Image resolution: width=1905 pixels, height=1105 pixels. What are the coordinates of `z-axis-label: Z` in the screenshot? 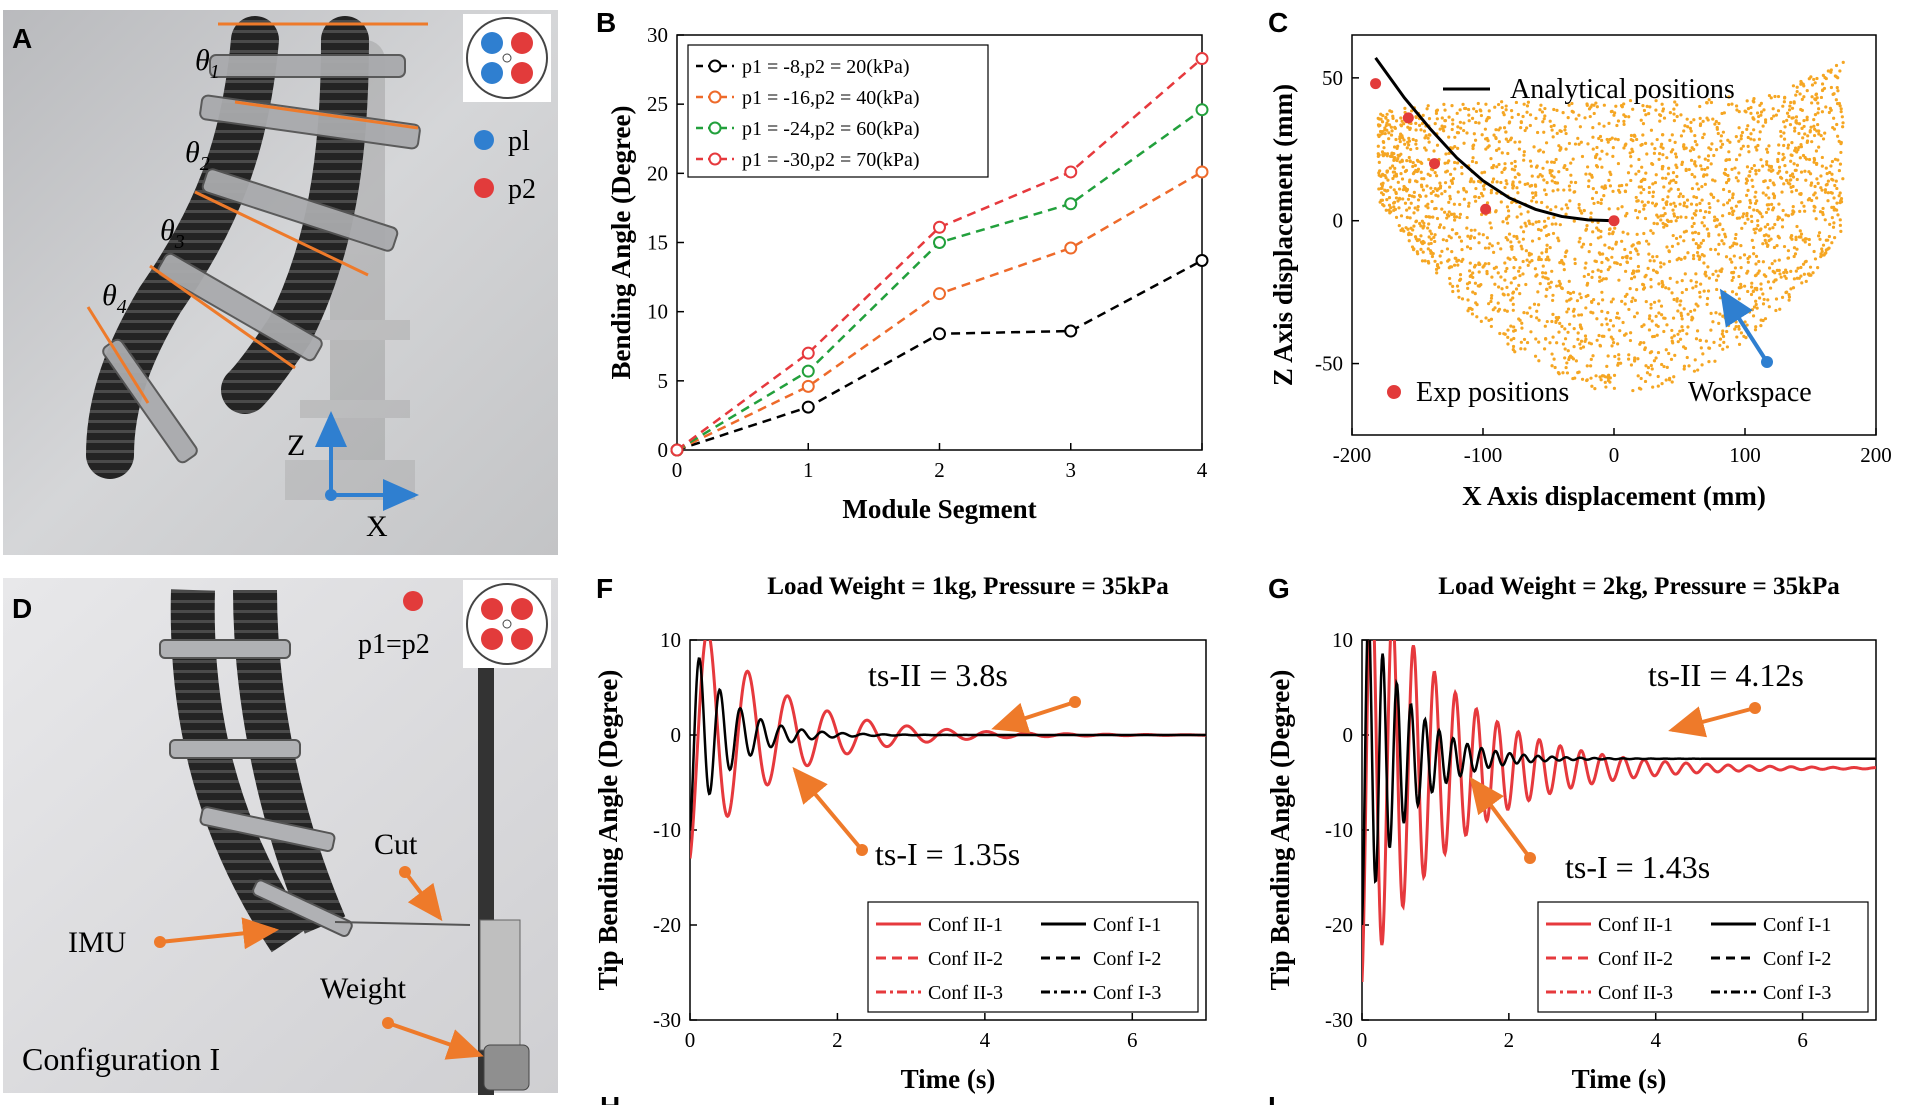 It's located at (296, 445).